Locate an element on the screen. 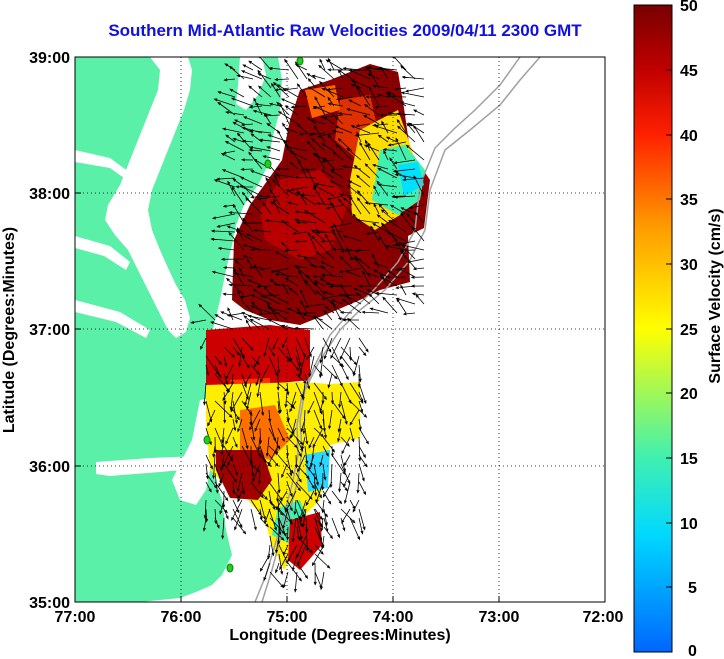 The width and height of the screenshot is (724, 659). colorbar-tick-label: 35 is located at coordinates (689, 200).